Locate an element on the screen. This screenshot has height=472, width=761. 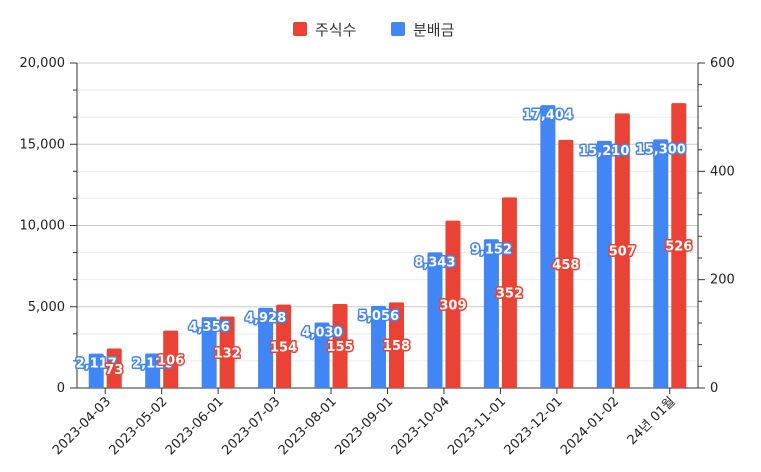
data-label-분배금: 8,343 is located at coordinates (434, 262).